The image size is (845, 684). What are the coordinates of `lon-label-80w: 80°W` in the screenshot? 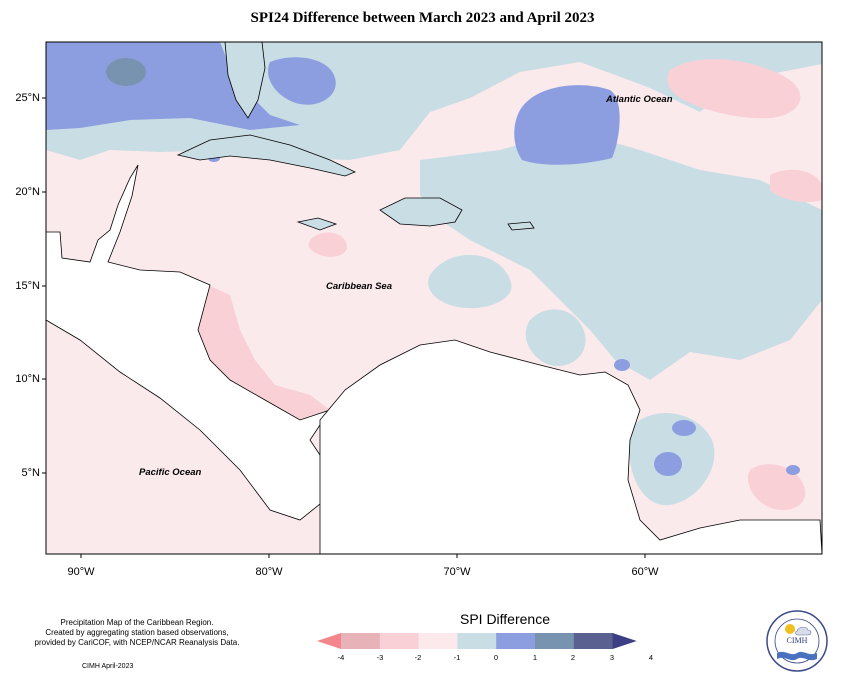 It's located at (269, 572).